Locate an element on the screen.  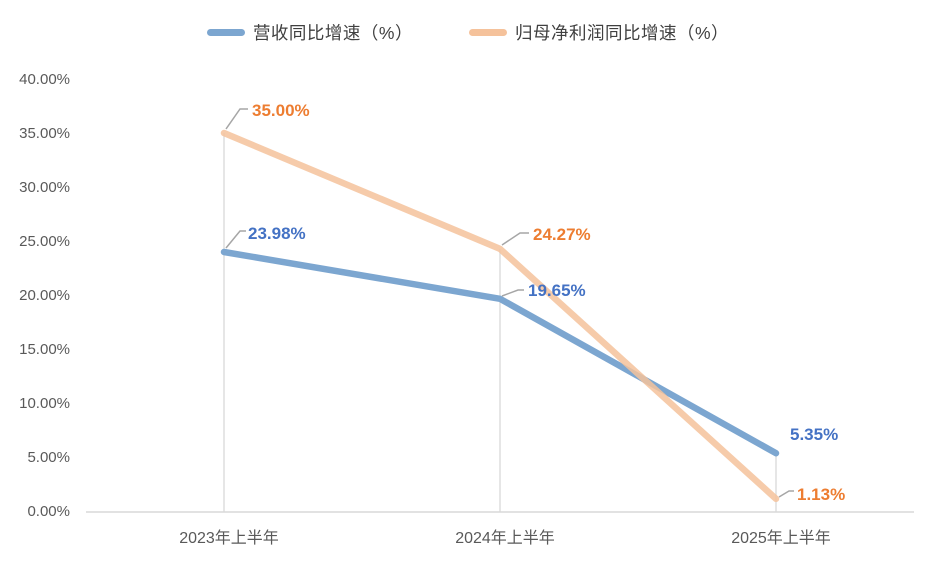
y-axis-tick-label: 30.00% is located at coordinates (44, 187).